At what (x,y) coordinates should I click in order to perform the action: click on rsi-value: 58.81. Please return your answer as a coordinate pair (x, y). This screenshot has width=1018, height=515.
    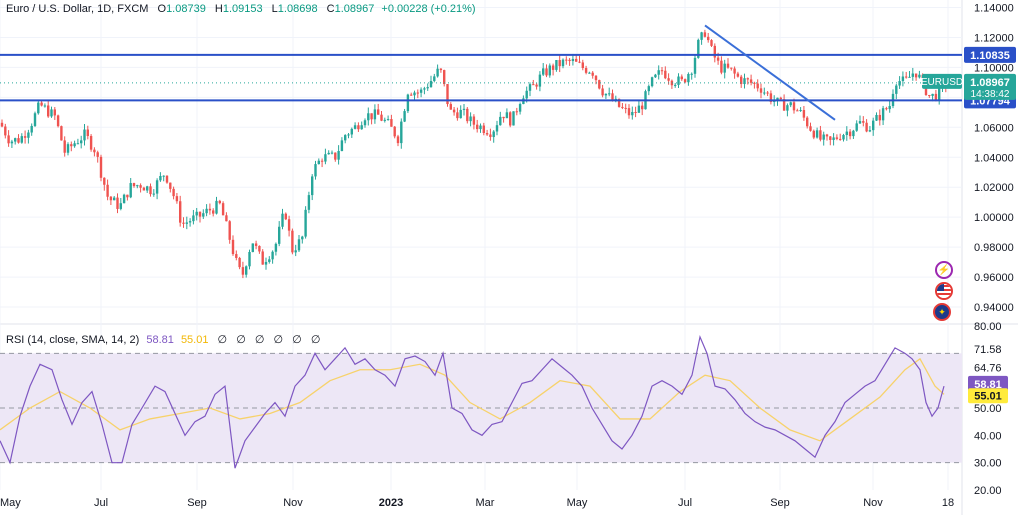
    Looking at the image, I should click on (160, 340).